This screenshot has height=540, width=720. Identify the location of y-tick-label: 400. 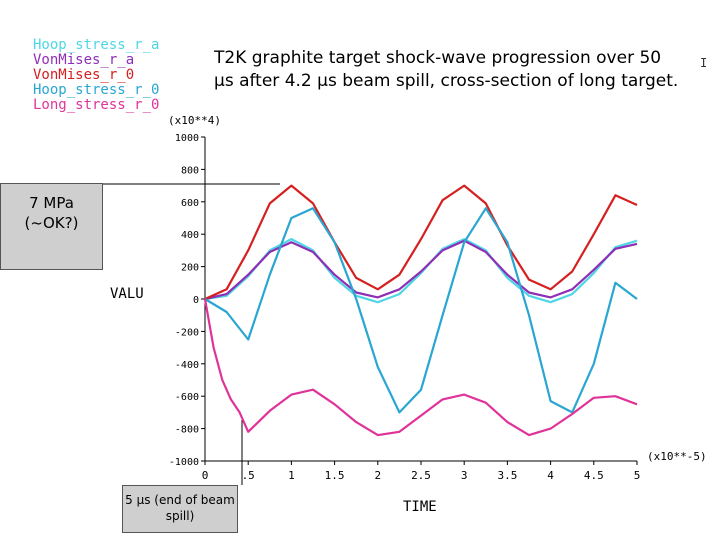
(190, 235).